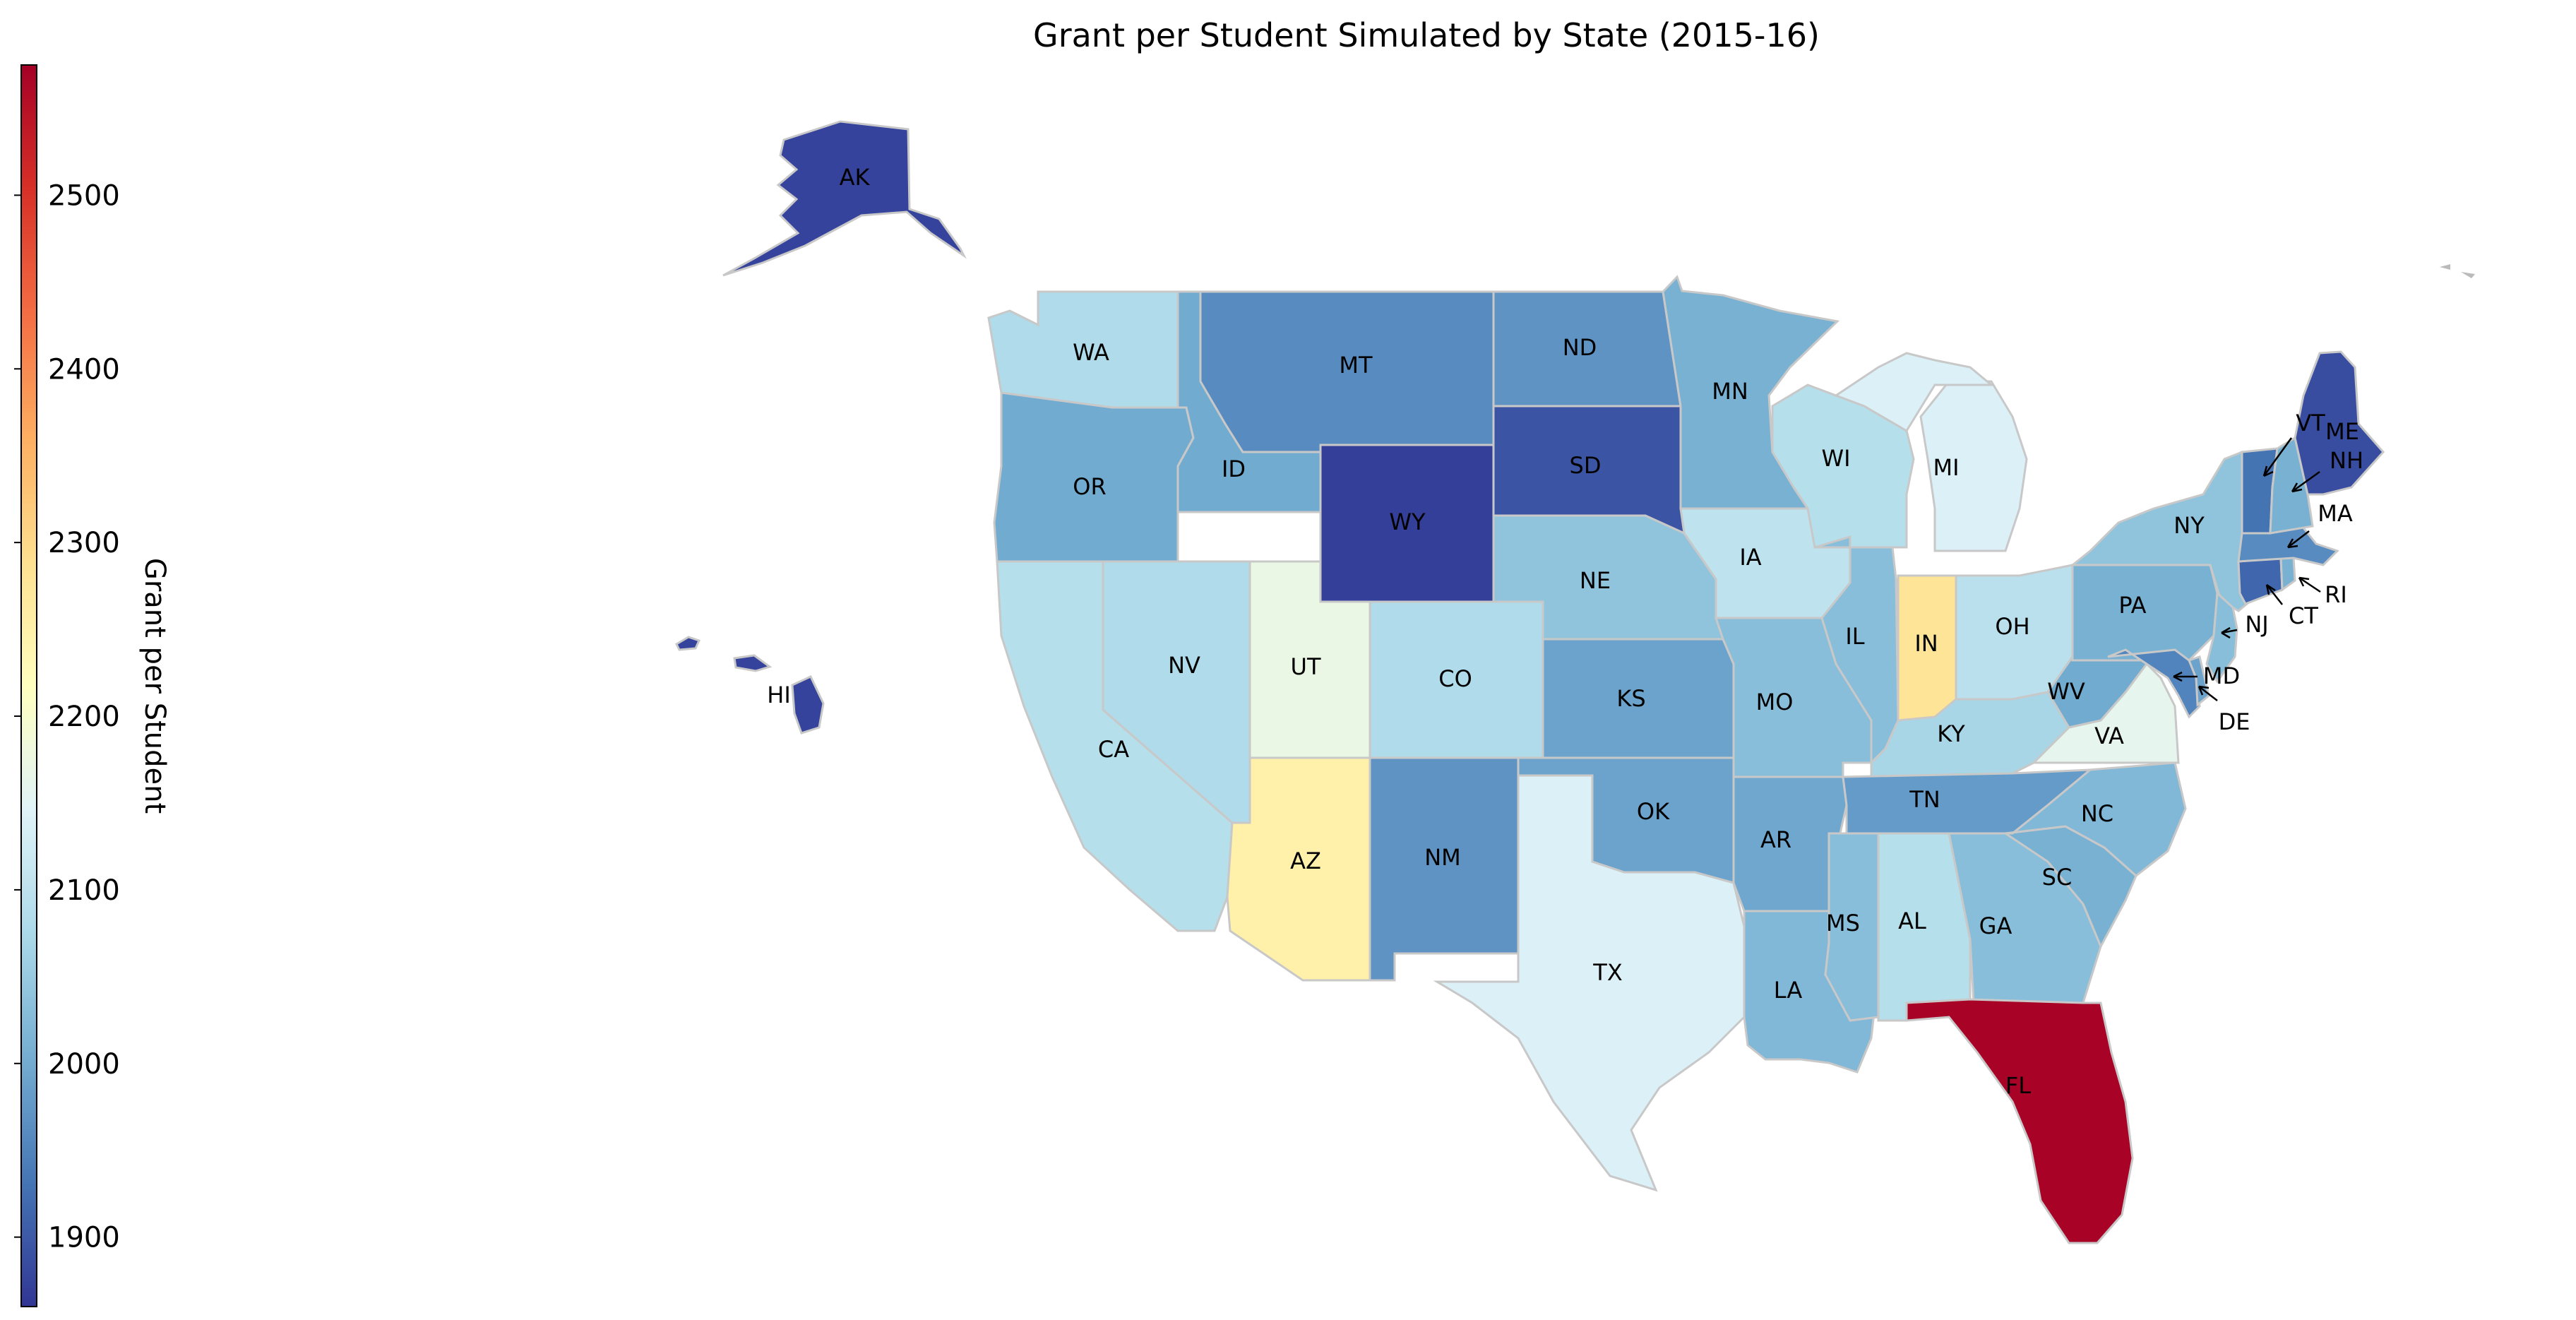 Image resolution: width=2576 pixels, height=1320 pixels. I want to click on state-label-ar: AR, so click(1775, 839).